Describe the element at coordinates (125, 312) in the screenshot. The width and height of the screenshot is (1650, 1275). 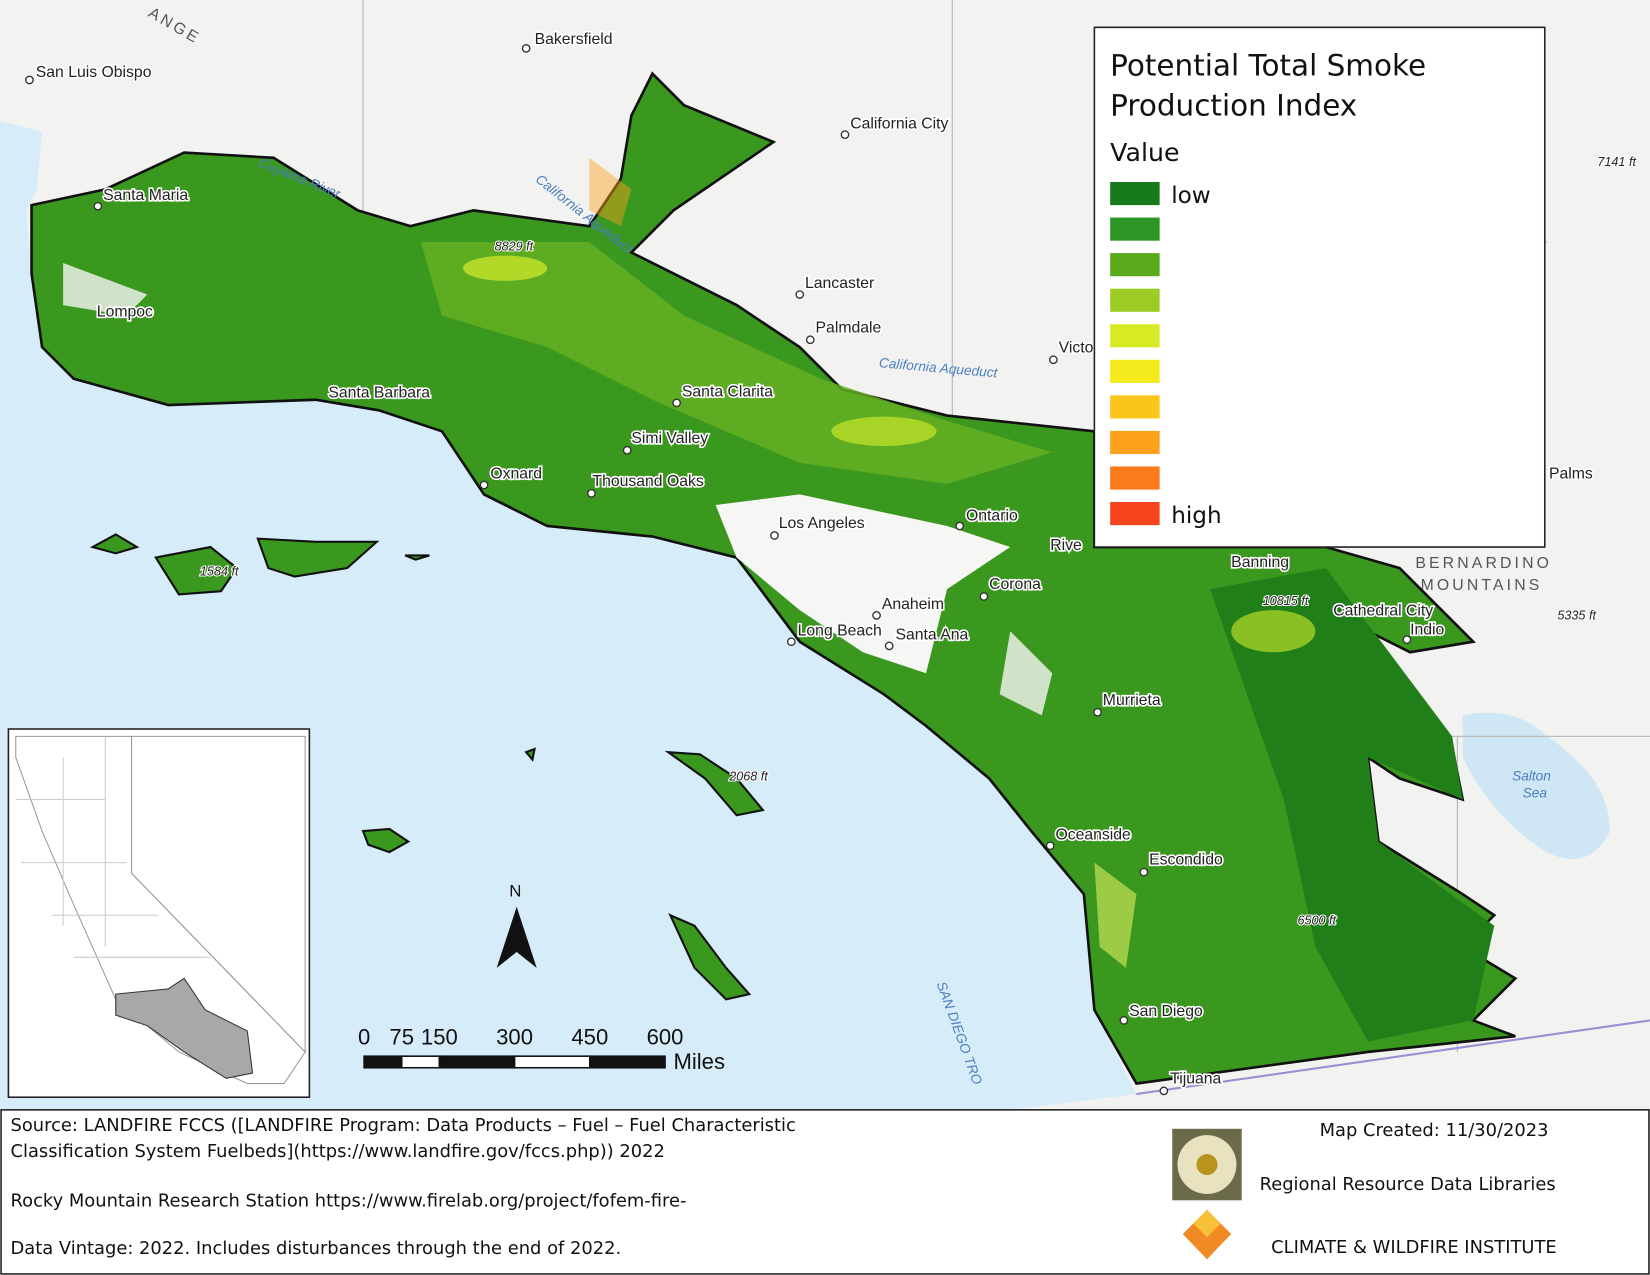
I see `place-label: Lompoc` at that location.